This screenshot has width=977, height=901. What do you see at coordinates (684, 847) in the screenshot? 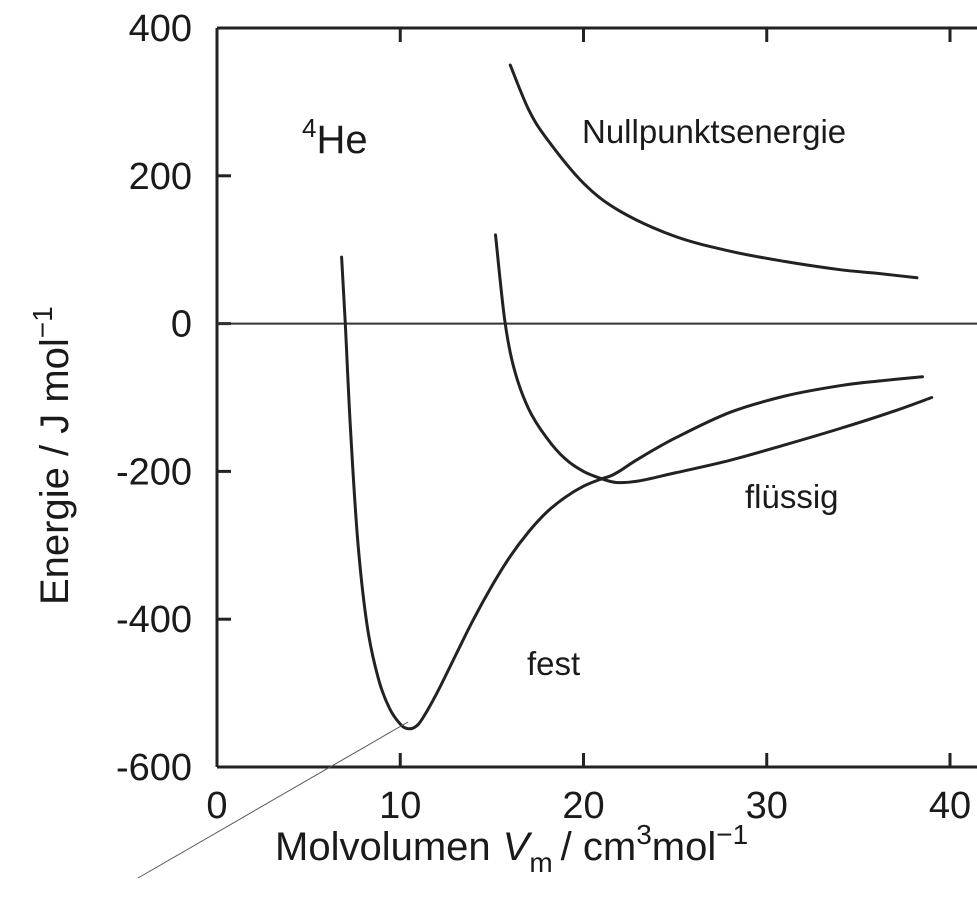
I see `x-axis-unit-b: mol` at bounding box center [684, 847].